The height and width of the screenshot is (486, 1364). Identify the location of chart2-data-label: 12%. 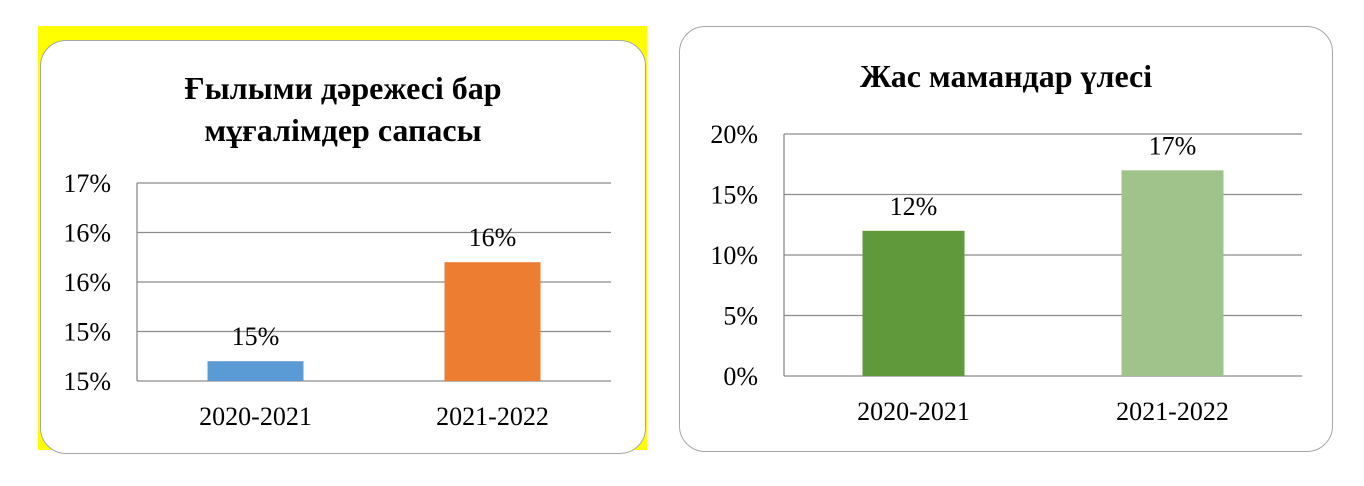
(914, 206).